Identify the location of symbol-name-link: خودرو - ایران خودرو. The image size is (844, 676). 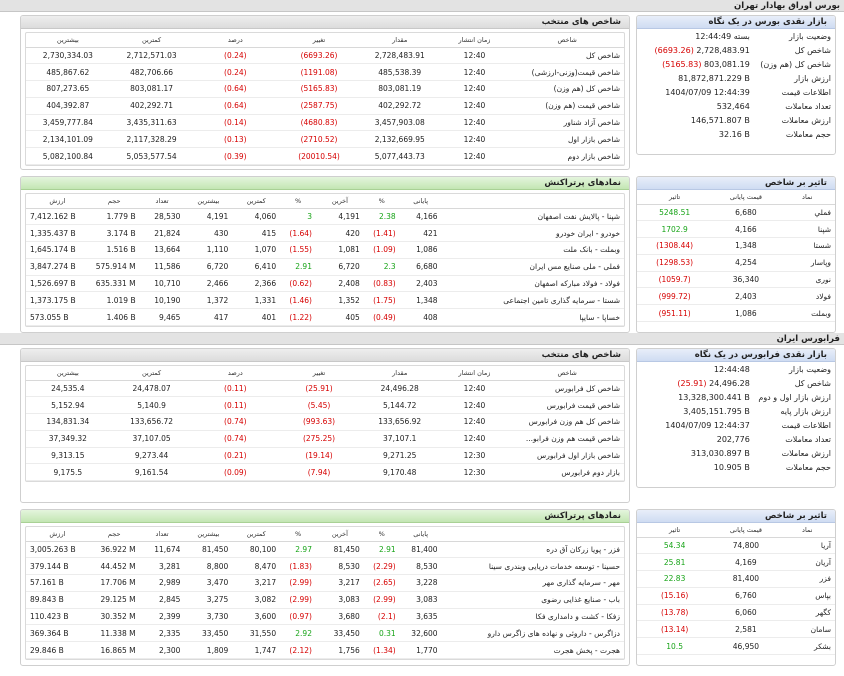
(532, 233).